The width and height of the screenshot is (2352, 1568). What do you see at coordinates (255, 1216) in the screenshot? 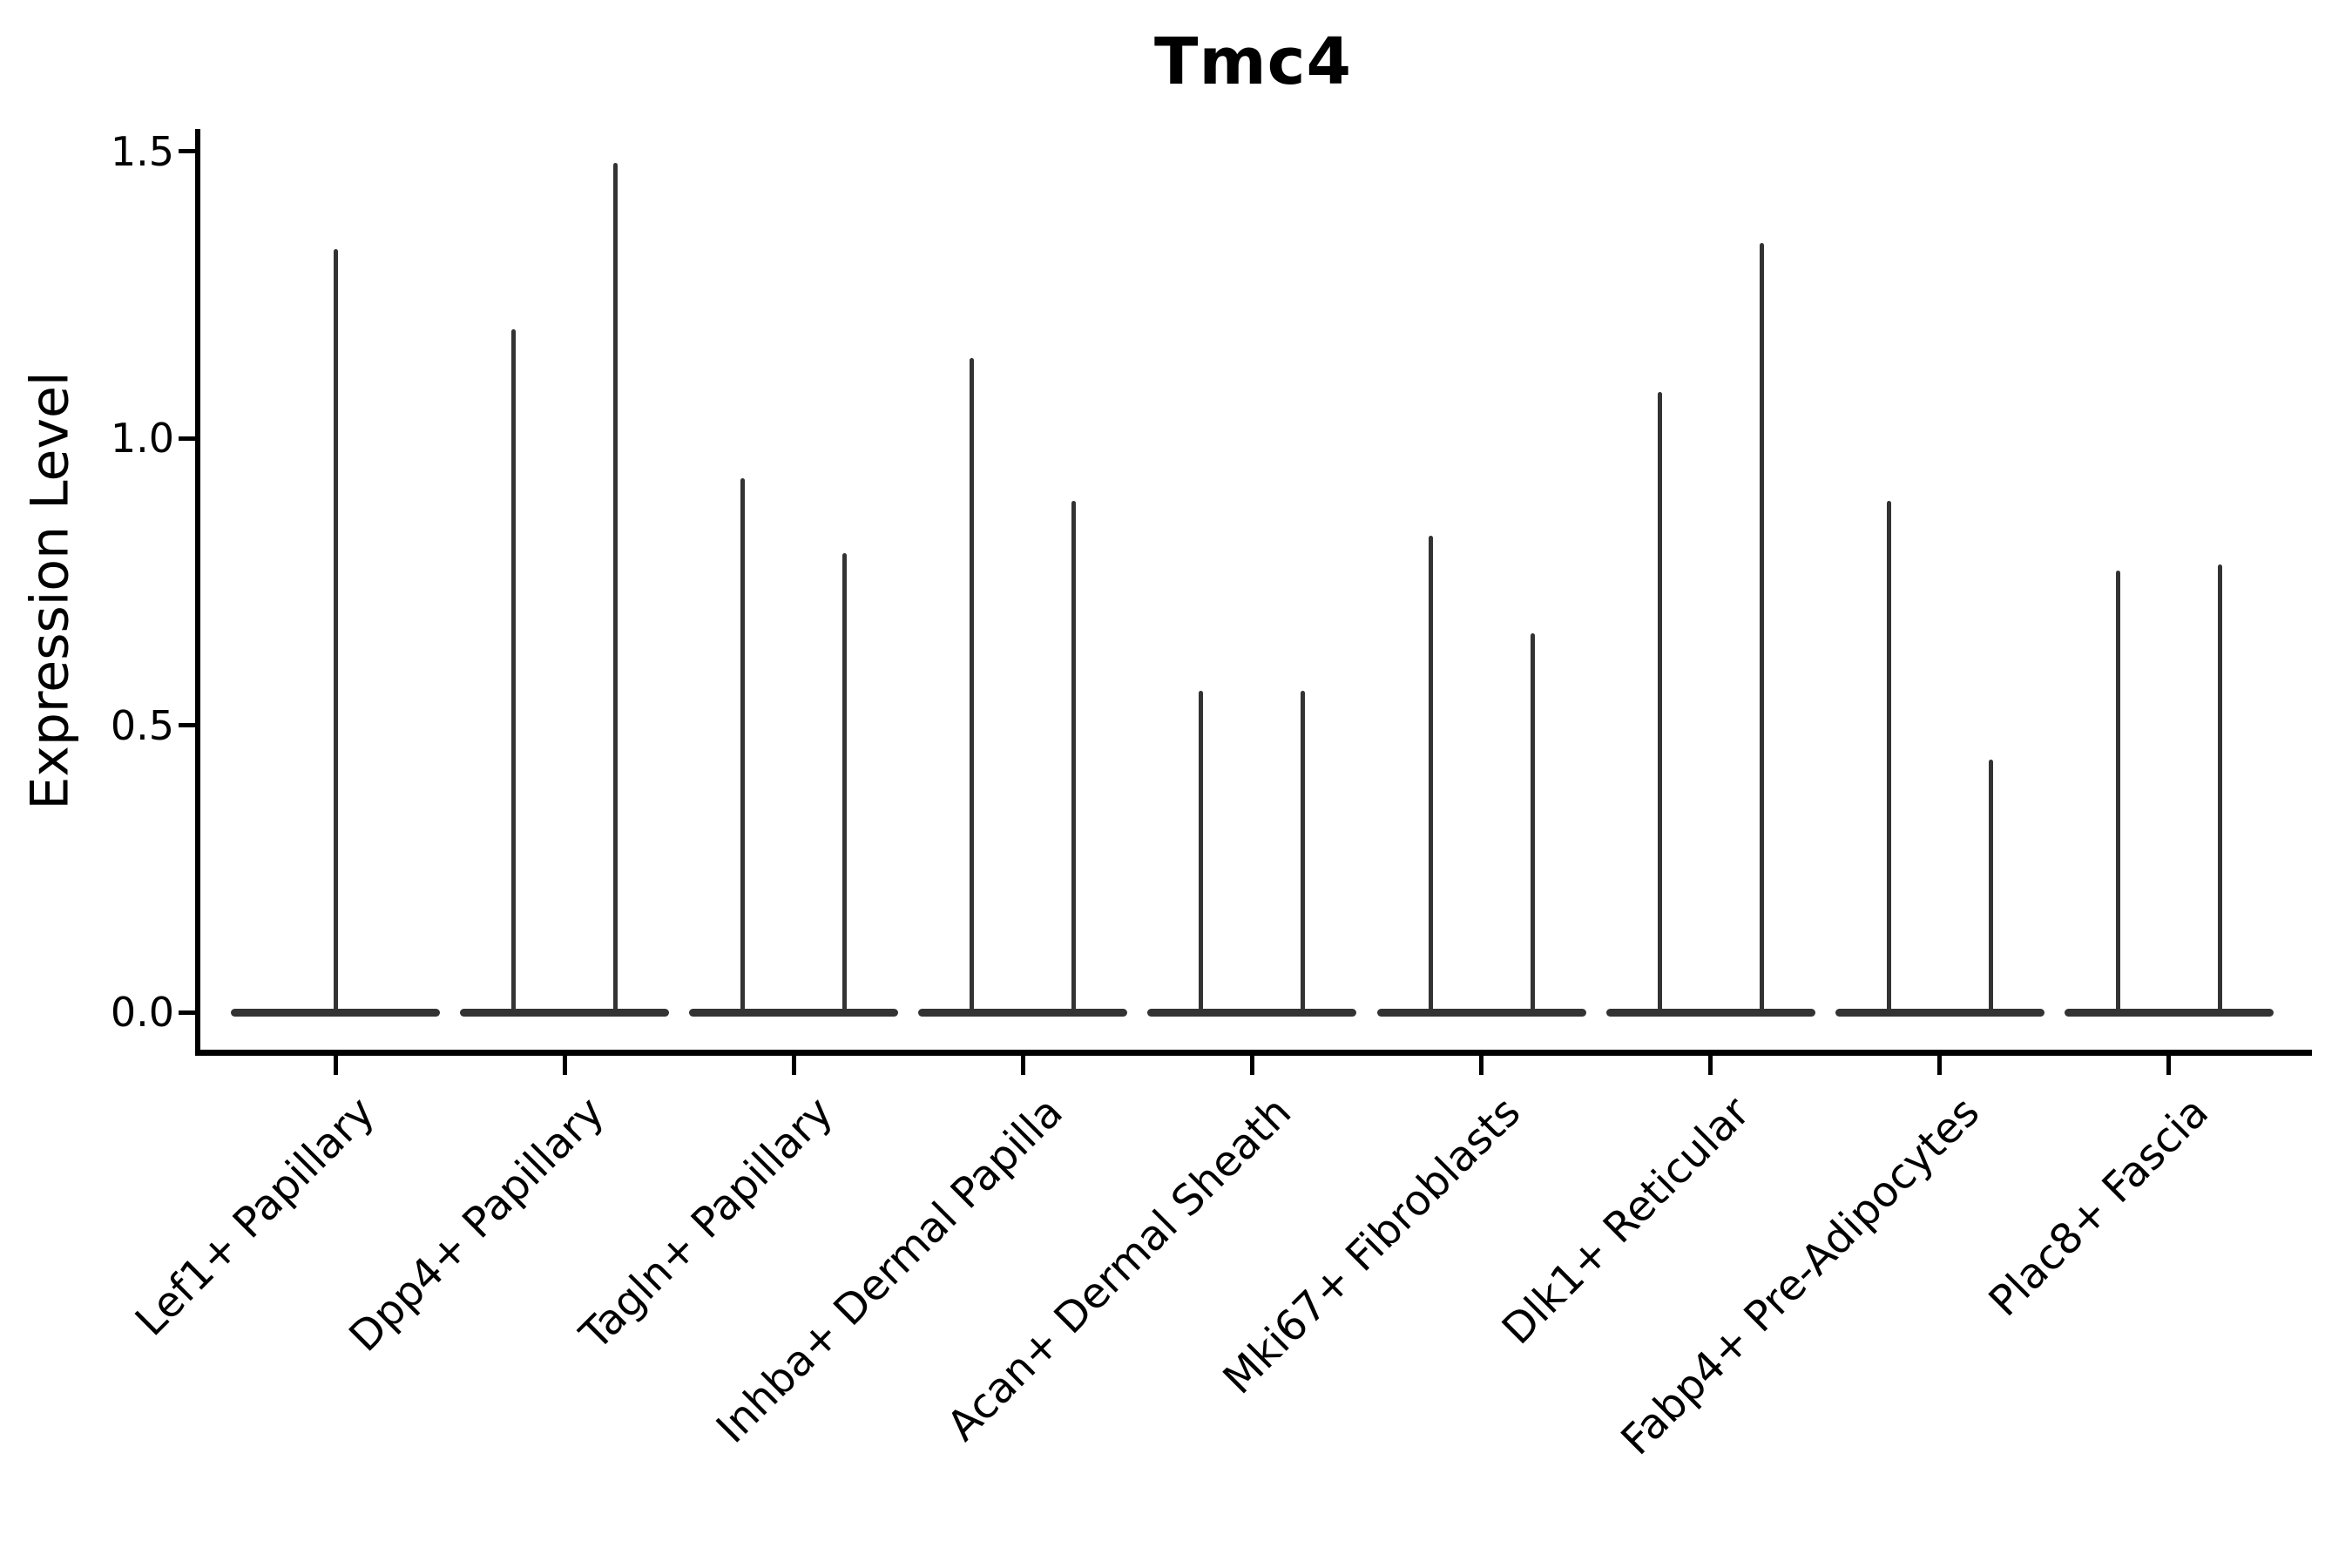
I see `x-tick-label: Lef1+ Papillary` at bounding box center [255, 1216].